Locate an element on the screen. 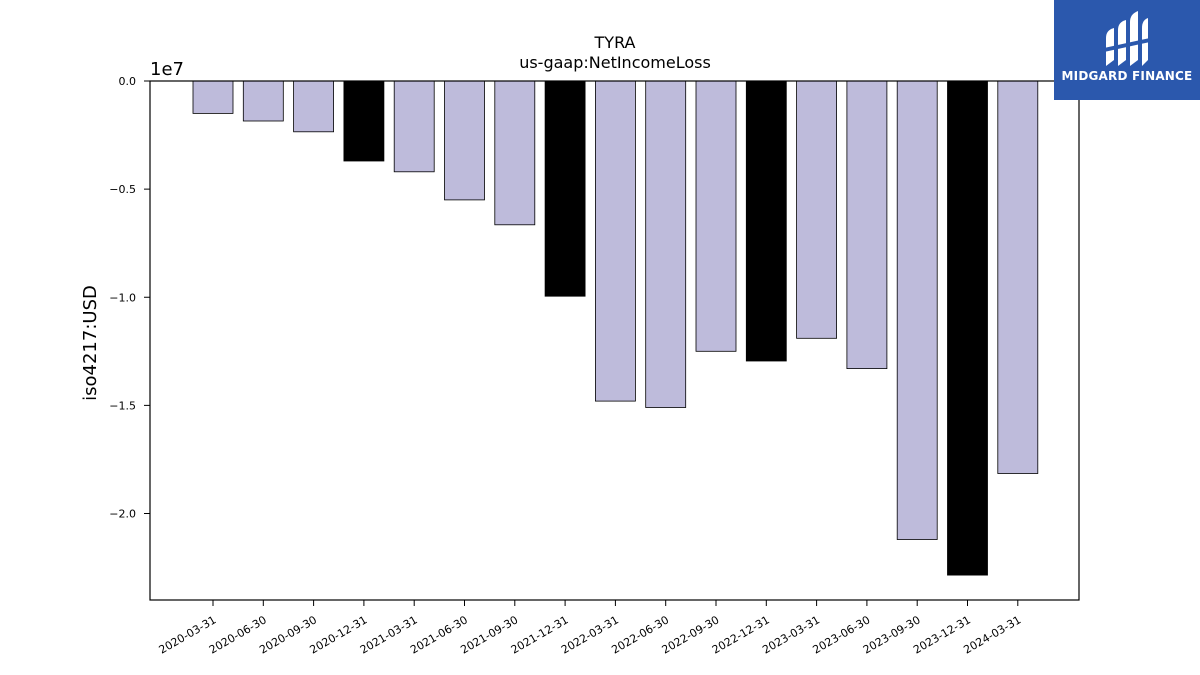 This screenshot has height=675, width=1200. y-tick-label: −2.0 is located at coordinates (122, 514).